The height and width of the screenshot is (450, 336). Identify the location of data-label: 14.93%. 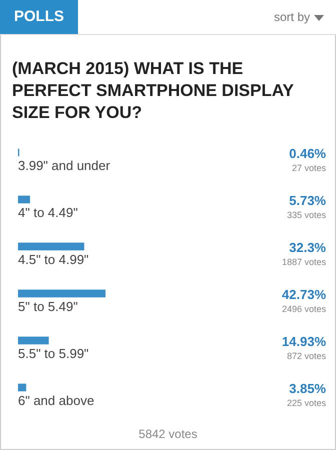
(304, 342).